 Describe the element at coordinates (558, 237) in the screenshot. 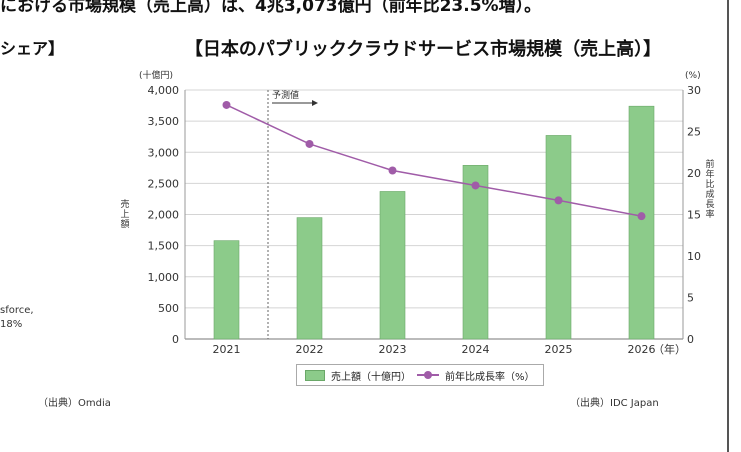

I see `bar-2025` at that location.